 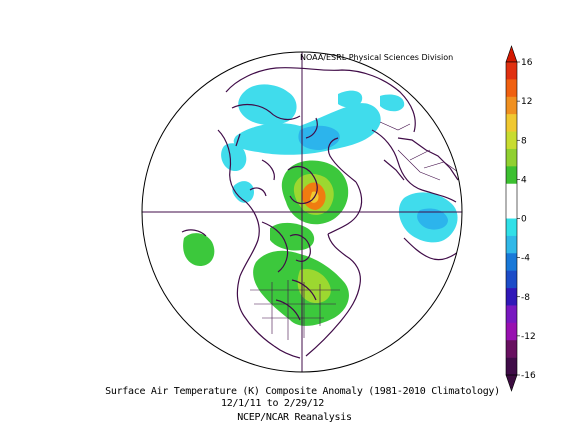 What do you see at coordinates (294, 417) in the screenshot?
I see `caption-source: NCEP/NCAR Reanalysis` at bounding box center [294, 417].